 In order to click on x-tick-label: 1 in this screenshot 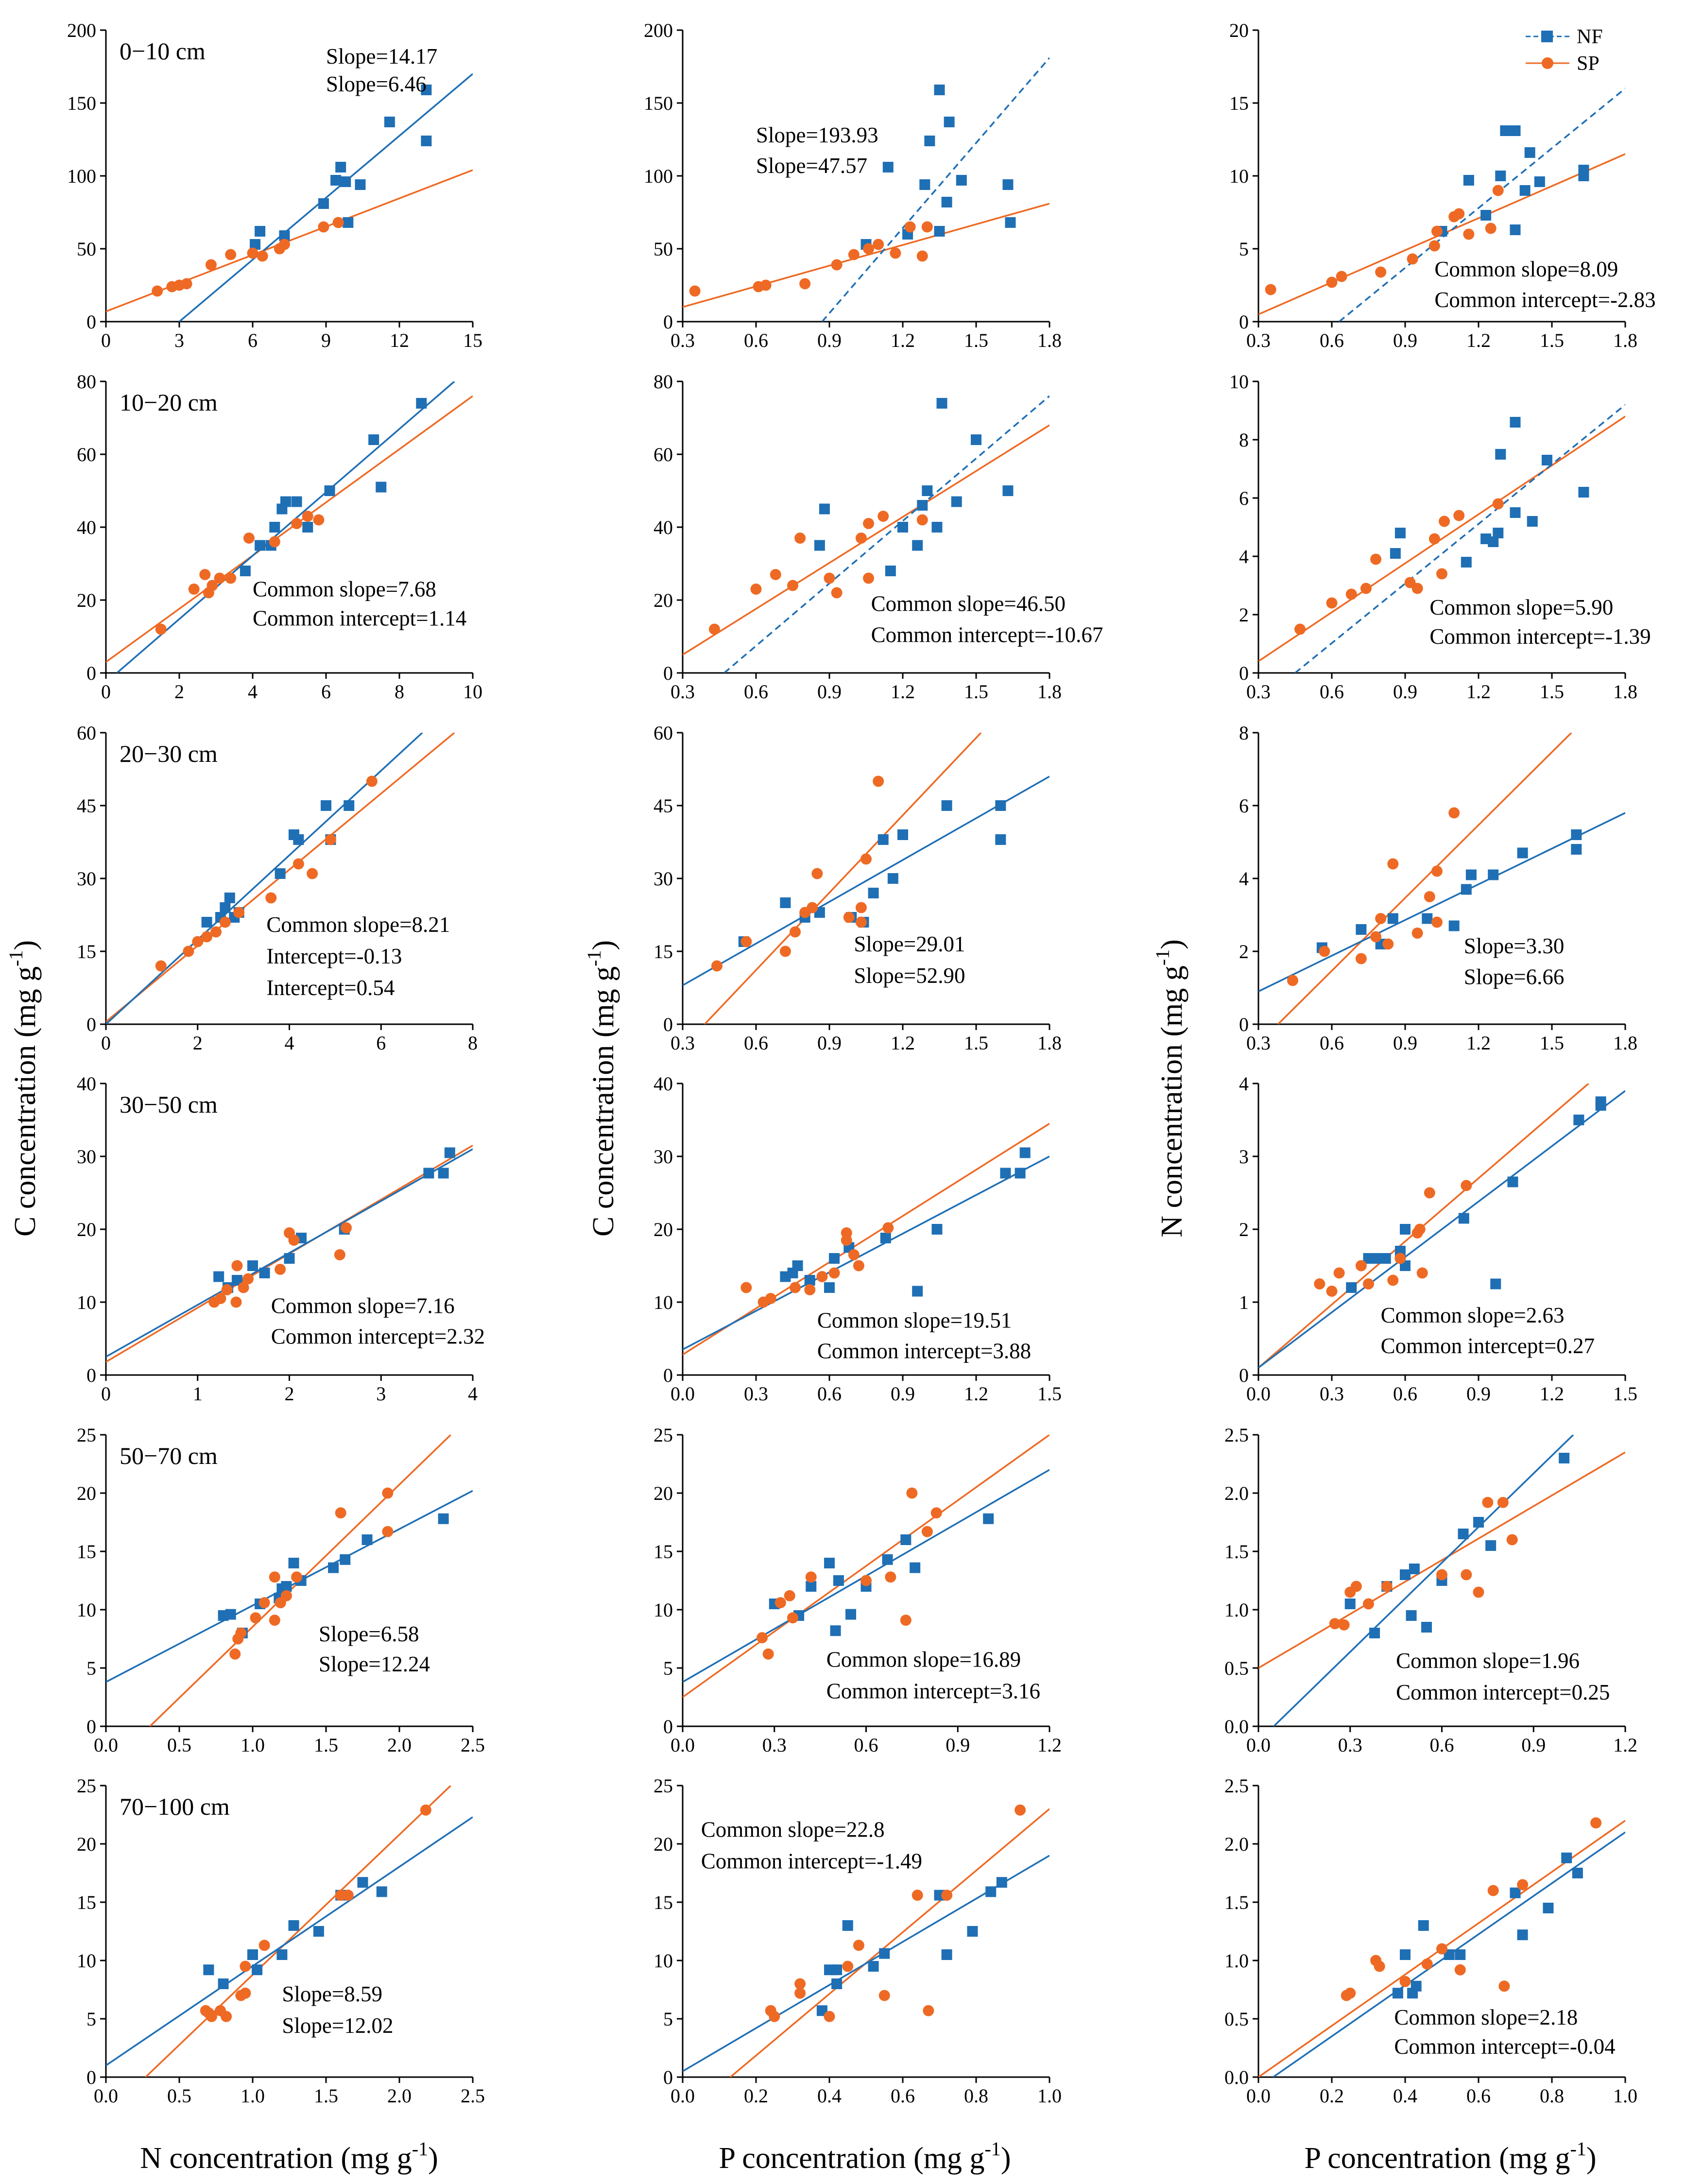, I will do `click(198, 1394)`.